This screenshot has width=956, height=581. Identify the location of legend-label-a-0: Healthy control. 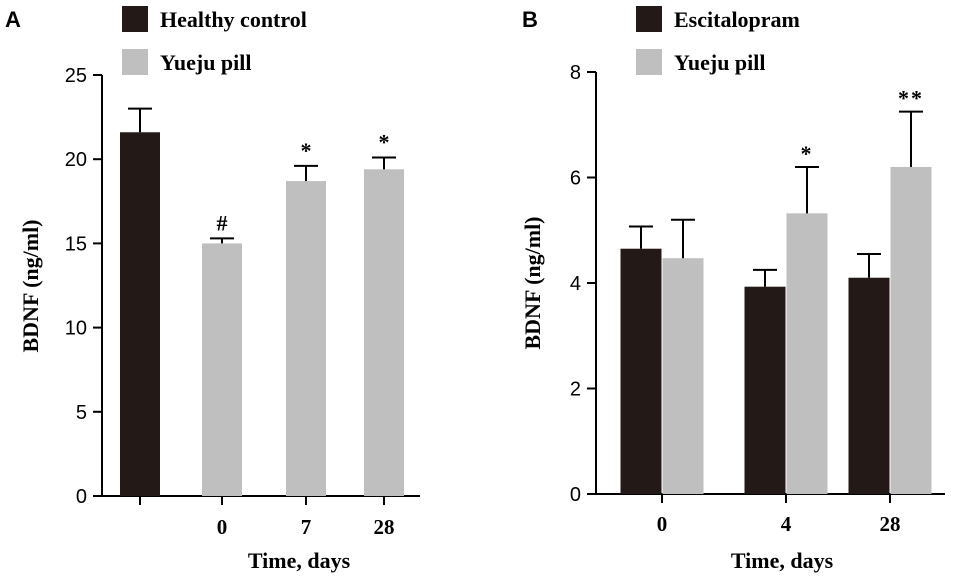
(233, 19).